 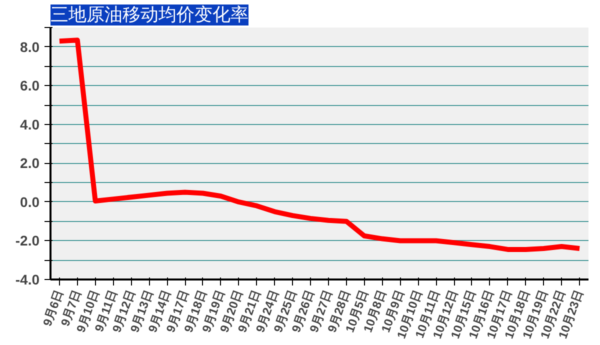 I want to click on chart-title: 三地原油移动均价变化率, so click(x=149, y=15).